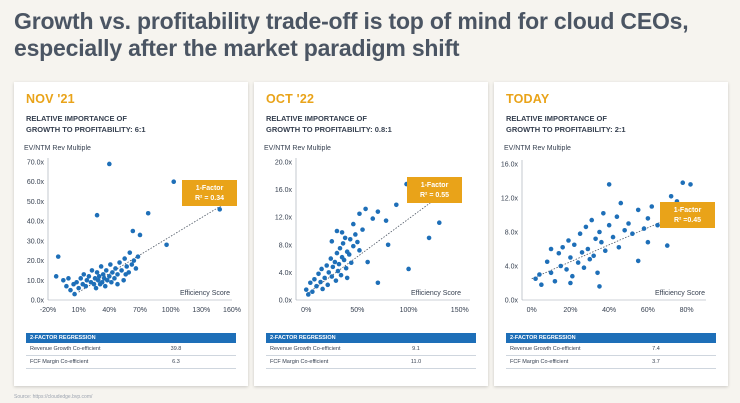 The width and height of the screenshot is (740, 403). What do you see at coordinates (86, 129) in the screenshot?
I see `subtitle-line-2: GROWTH TO PROFITABILITY: 6:1` at bounding box center [86, 129].